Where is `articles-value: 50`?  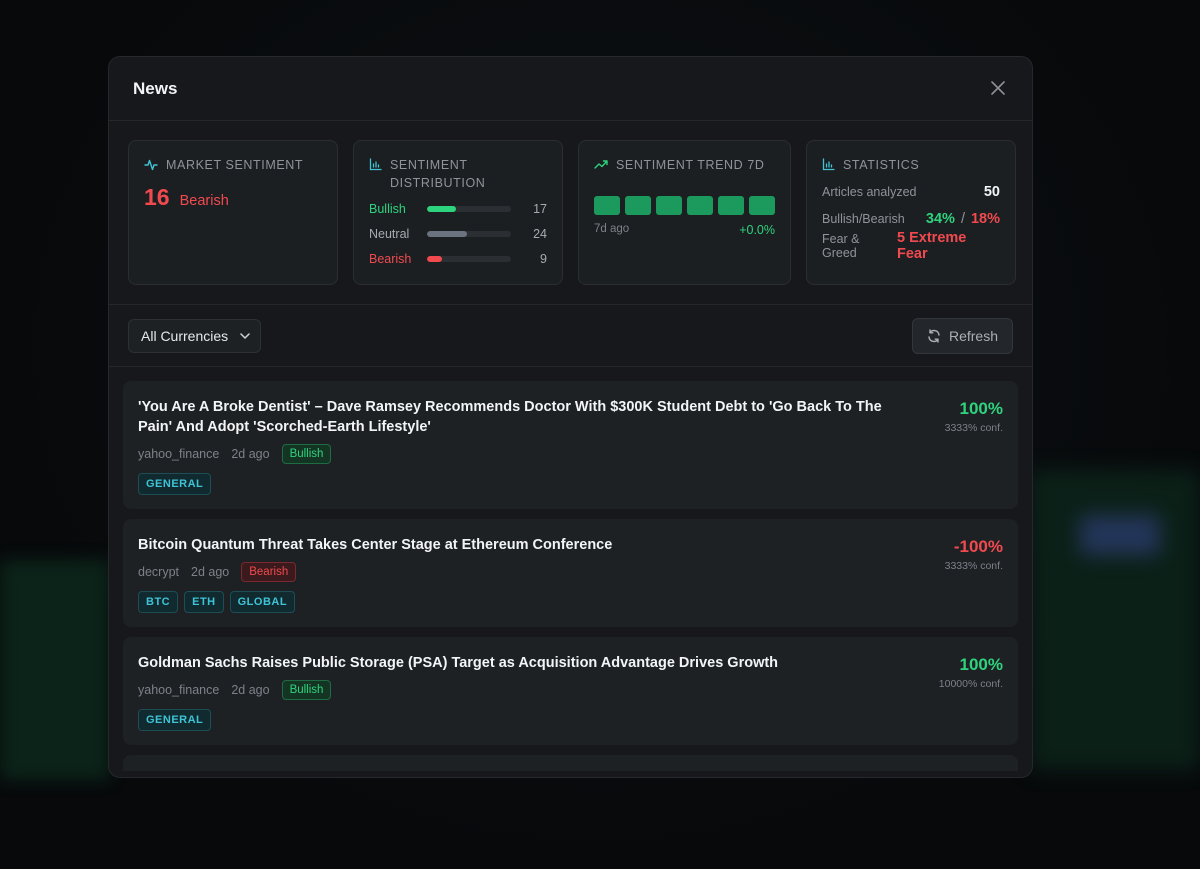
articles-value: 50 is located at coordinates (991, 192).